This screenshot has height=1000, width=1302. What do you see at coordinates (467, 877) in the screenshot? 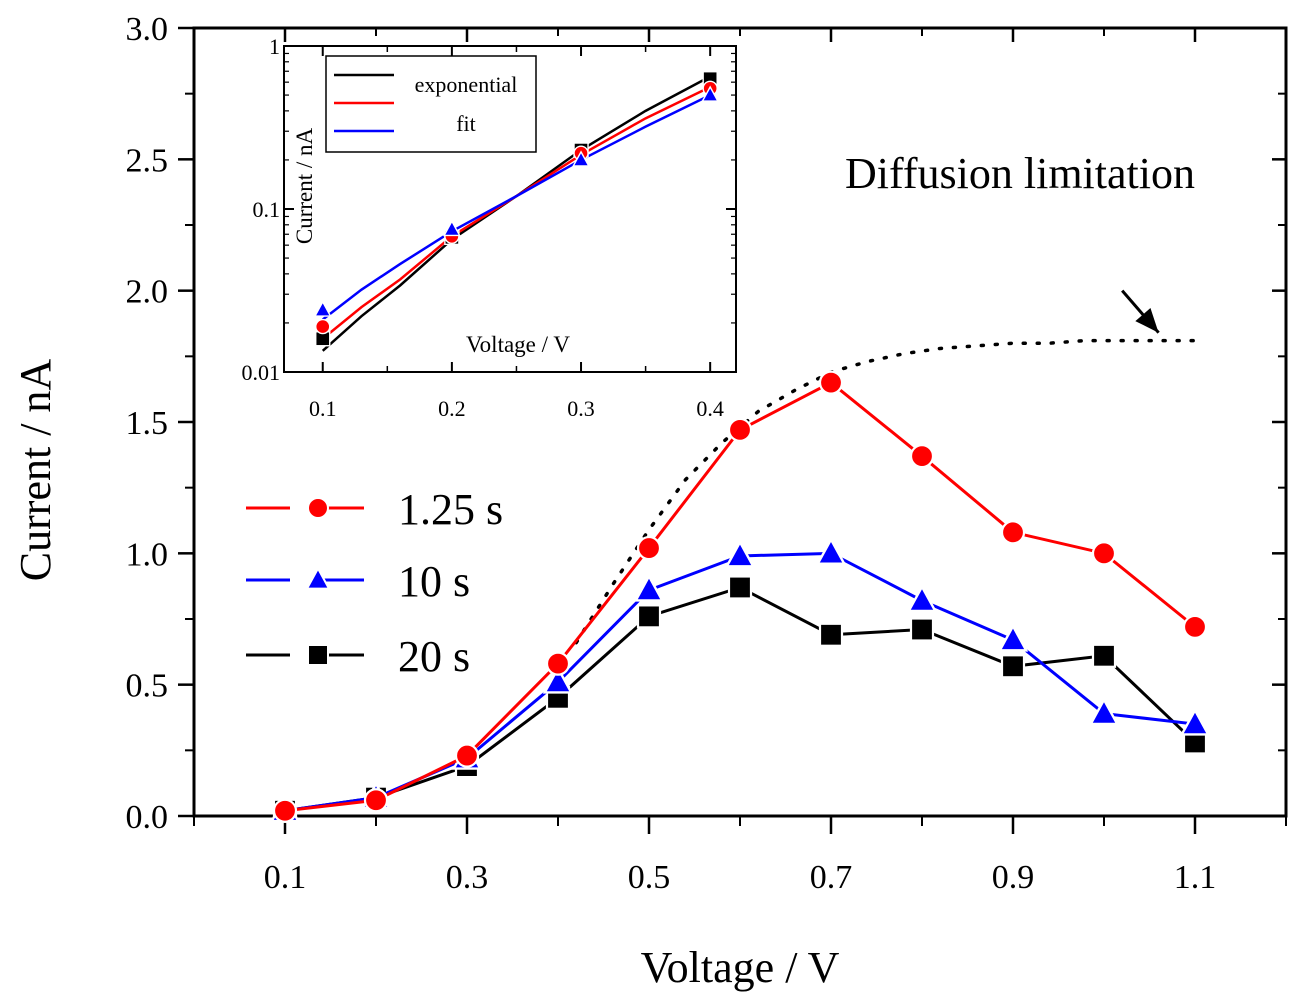
I see `x-tick-label: 0.3` at bounding box center [467, 877].